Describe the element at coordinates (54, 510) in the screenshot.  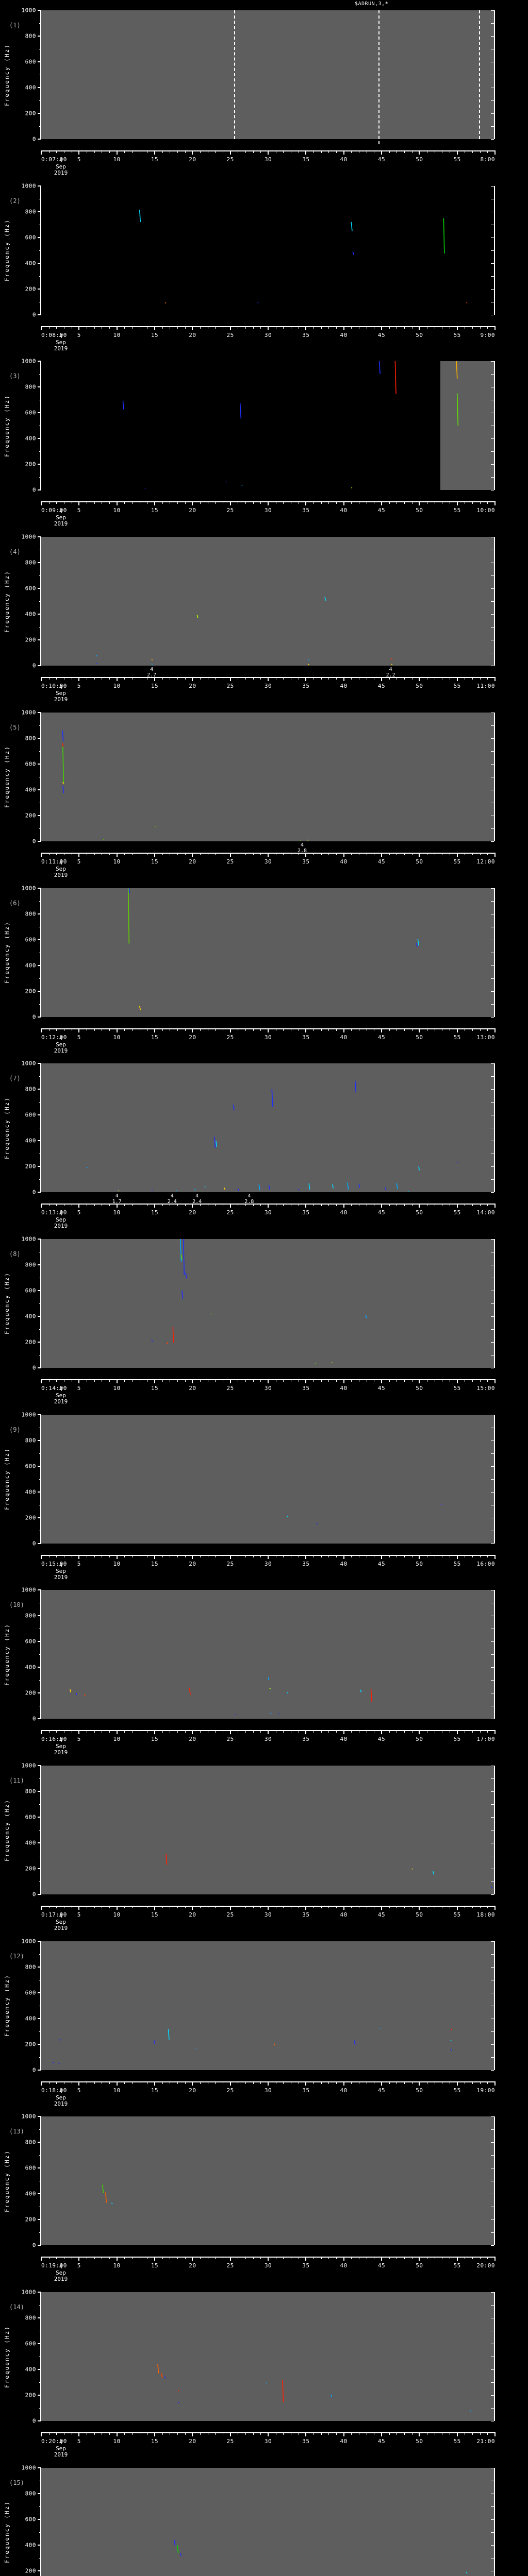
I see `x-tick-label-start: 0:09:00` at that location.